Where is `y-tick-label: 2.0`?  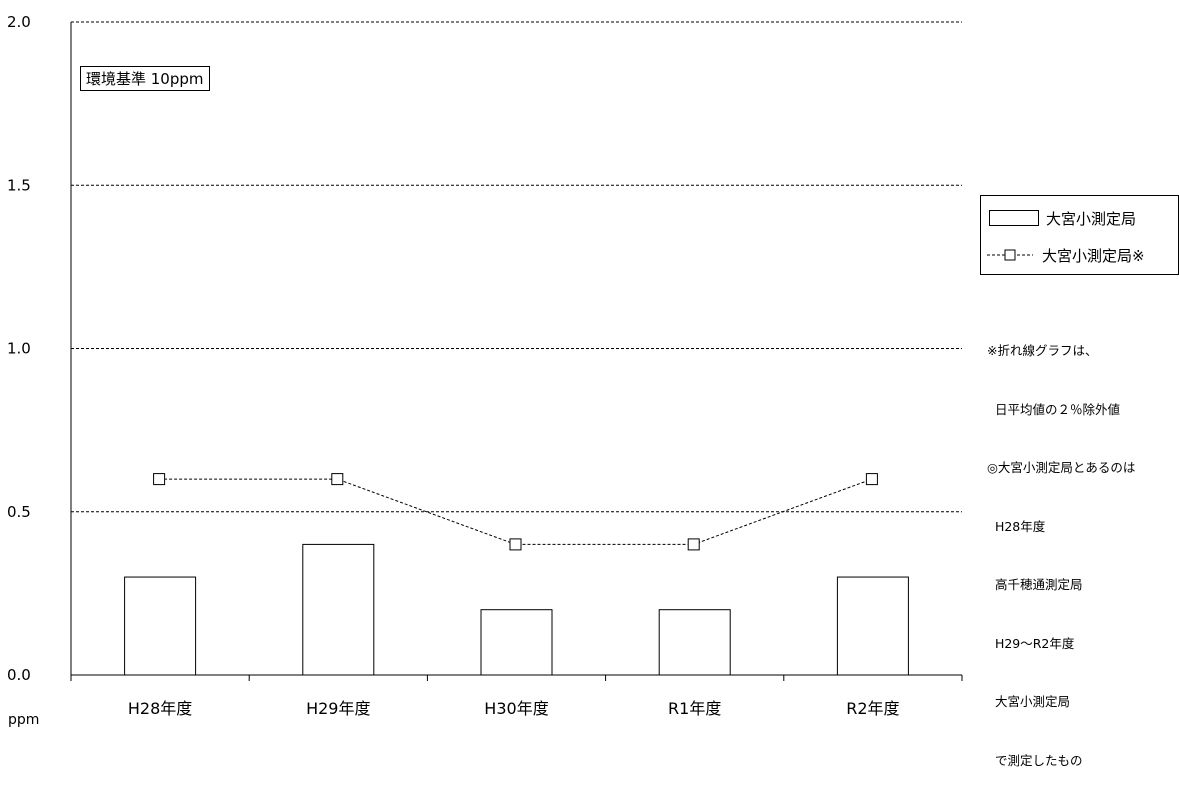 y-tick-label: 2.0 is located at coordinates (19, 22).